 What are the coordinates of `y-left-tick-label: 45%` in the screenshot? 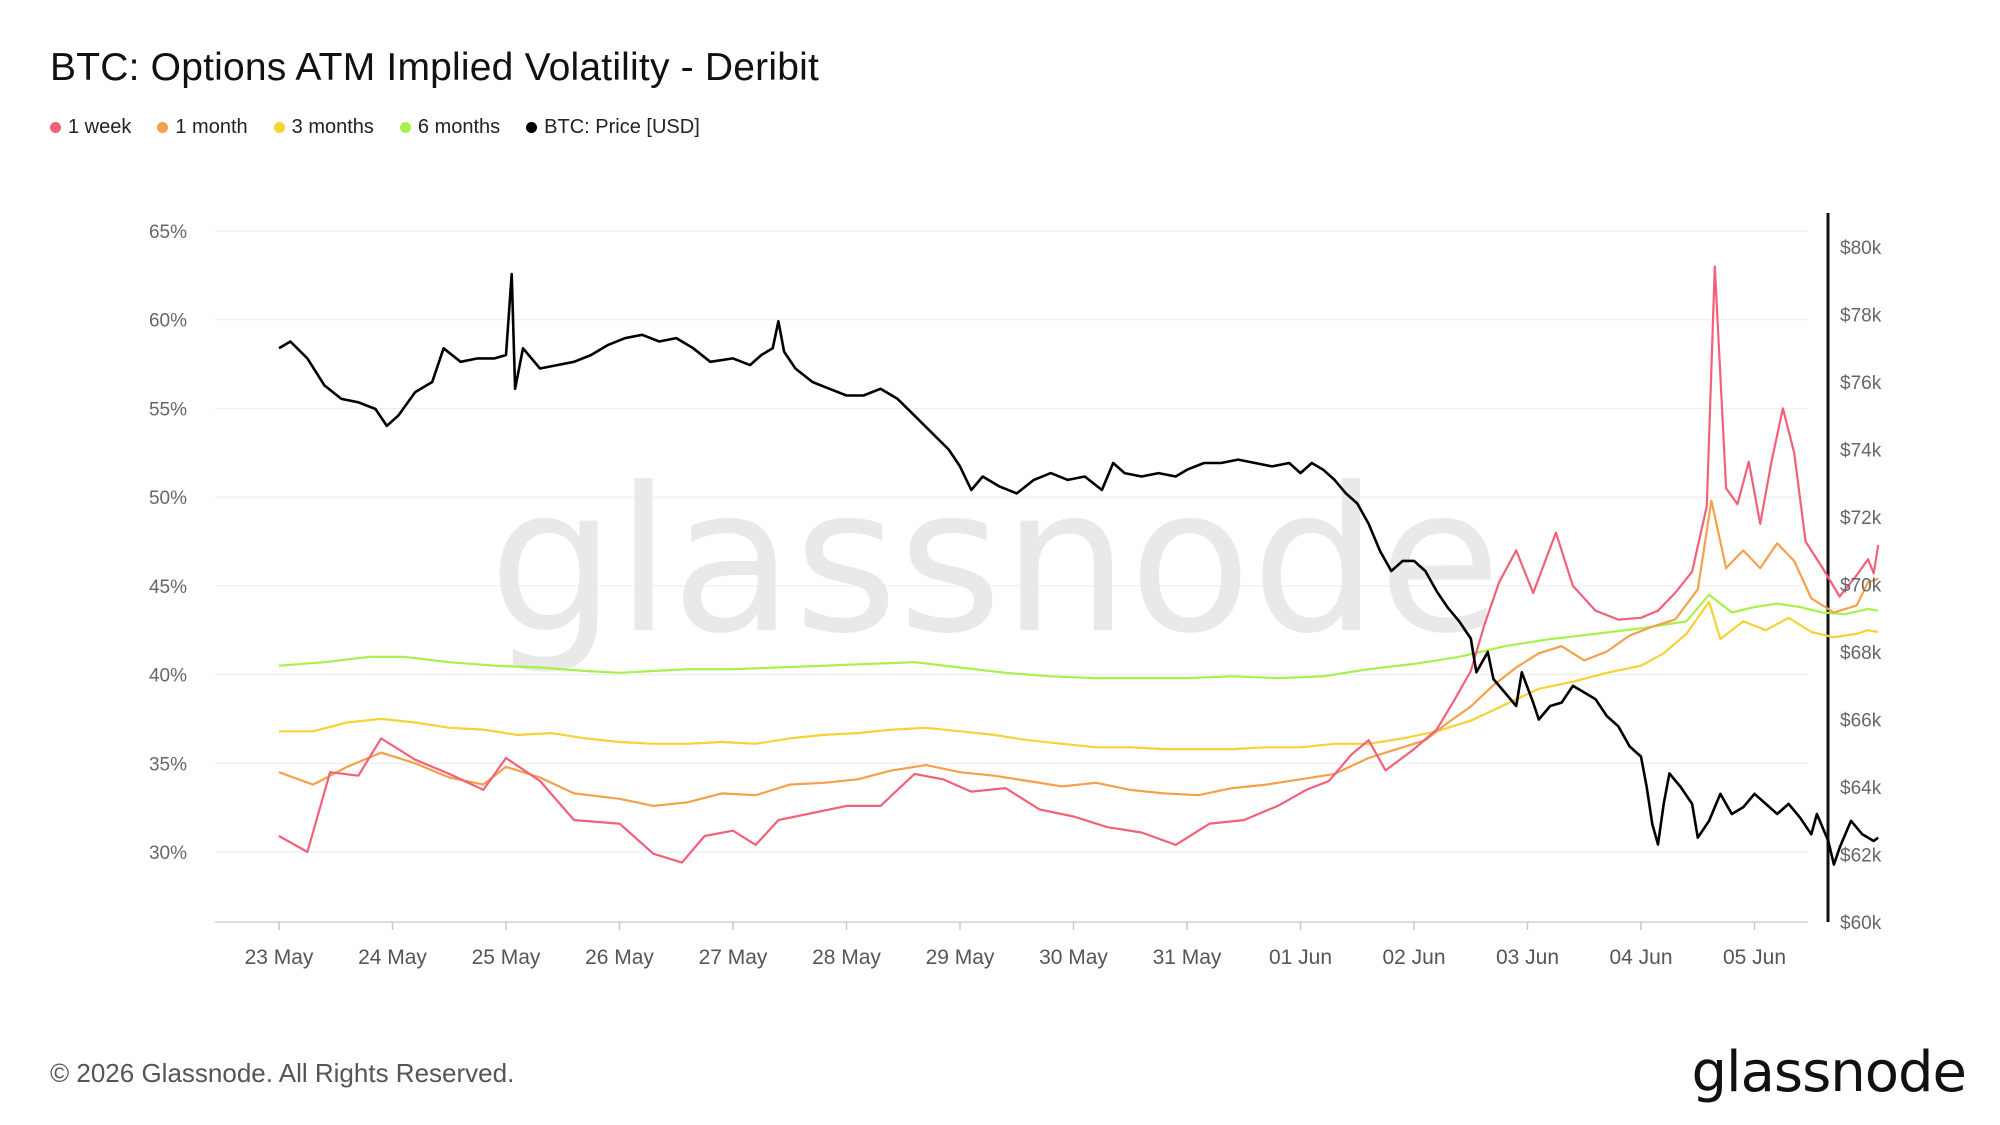 It's located at (168, 587).